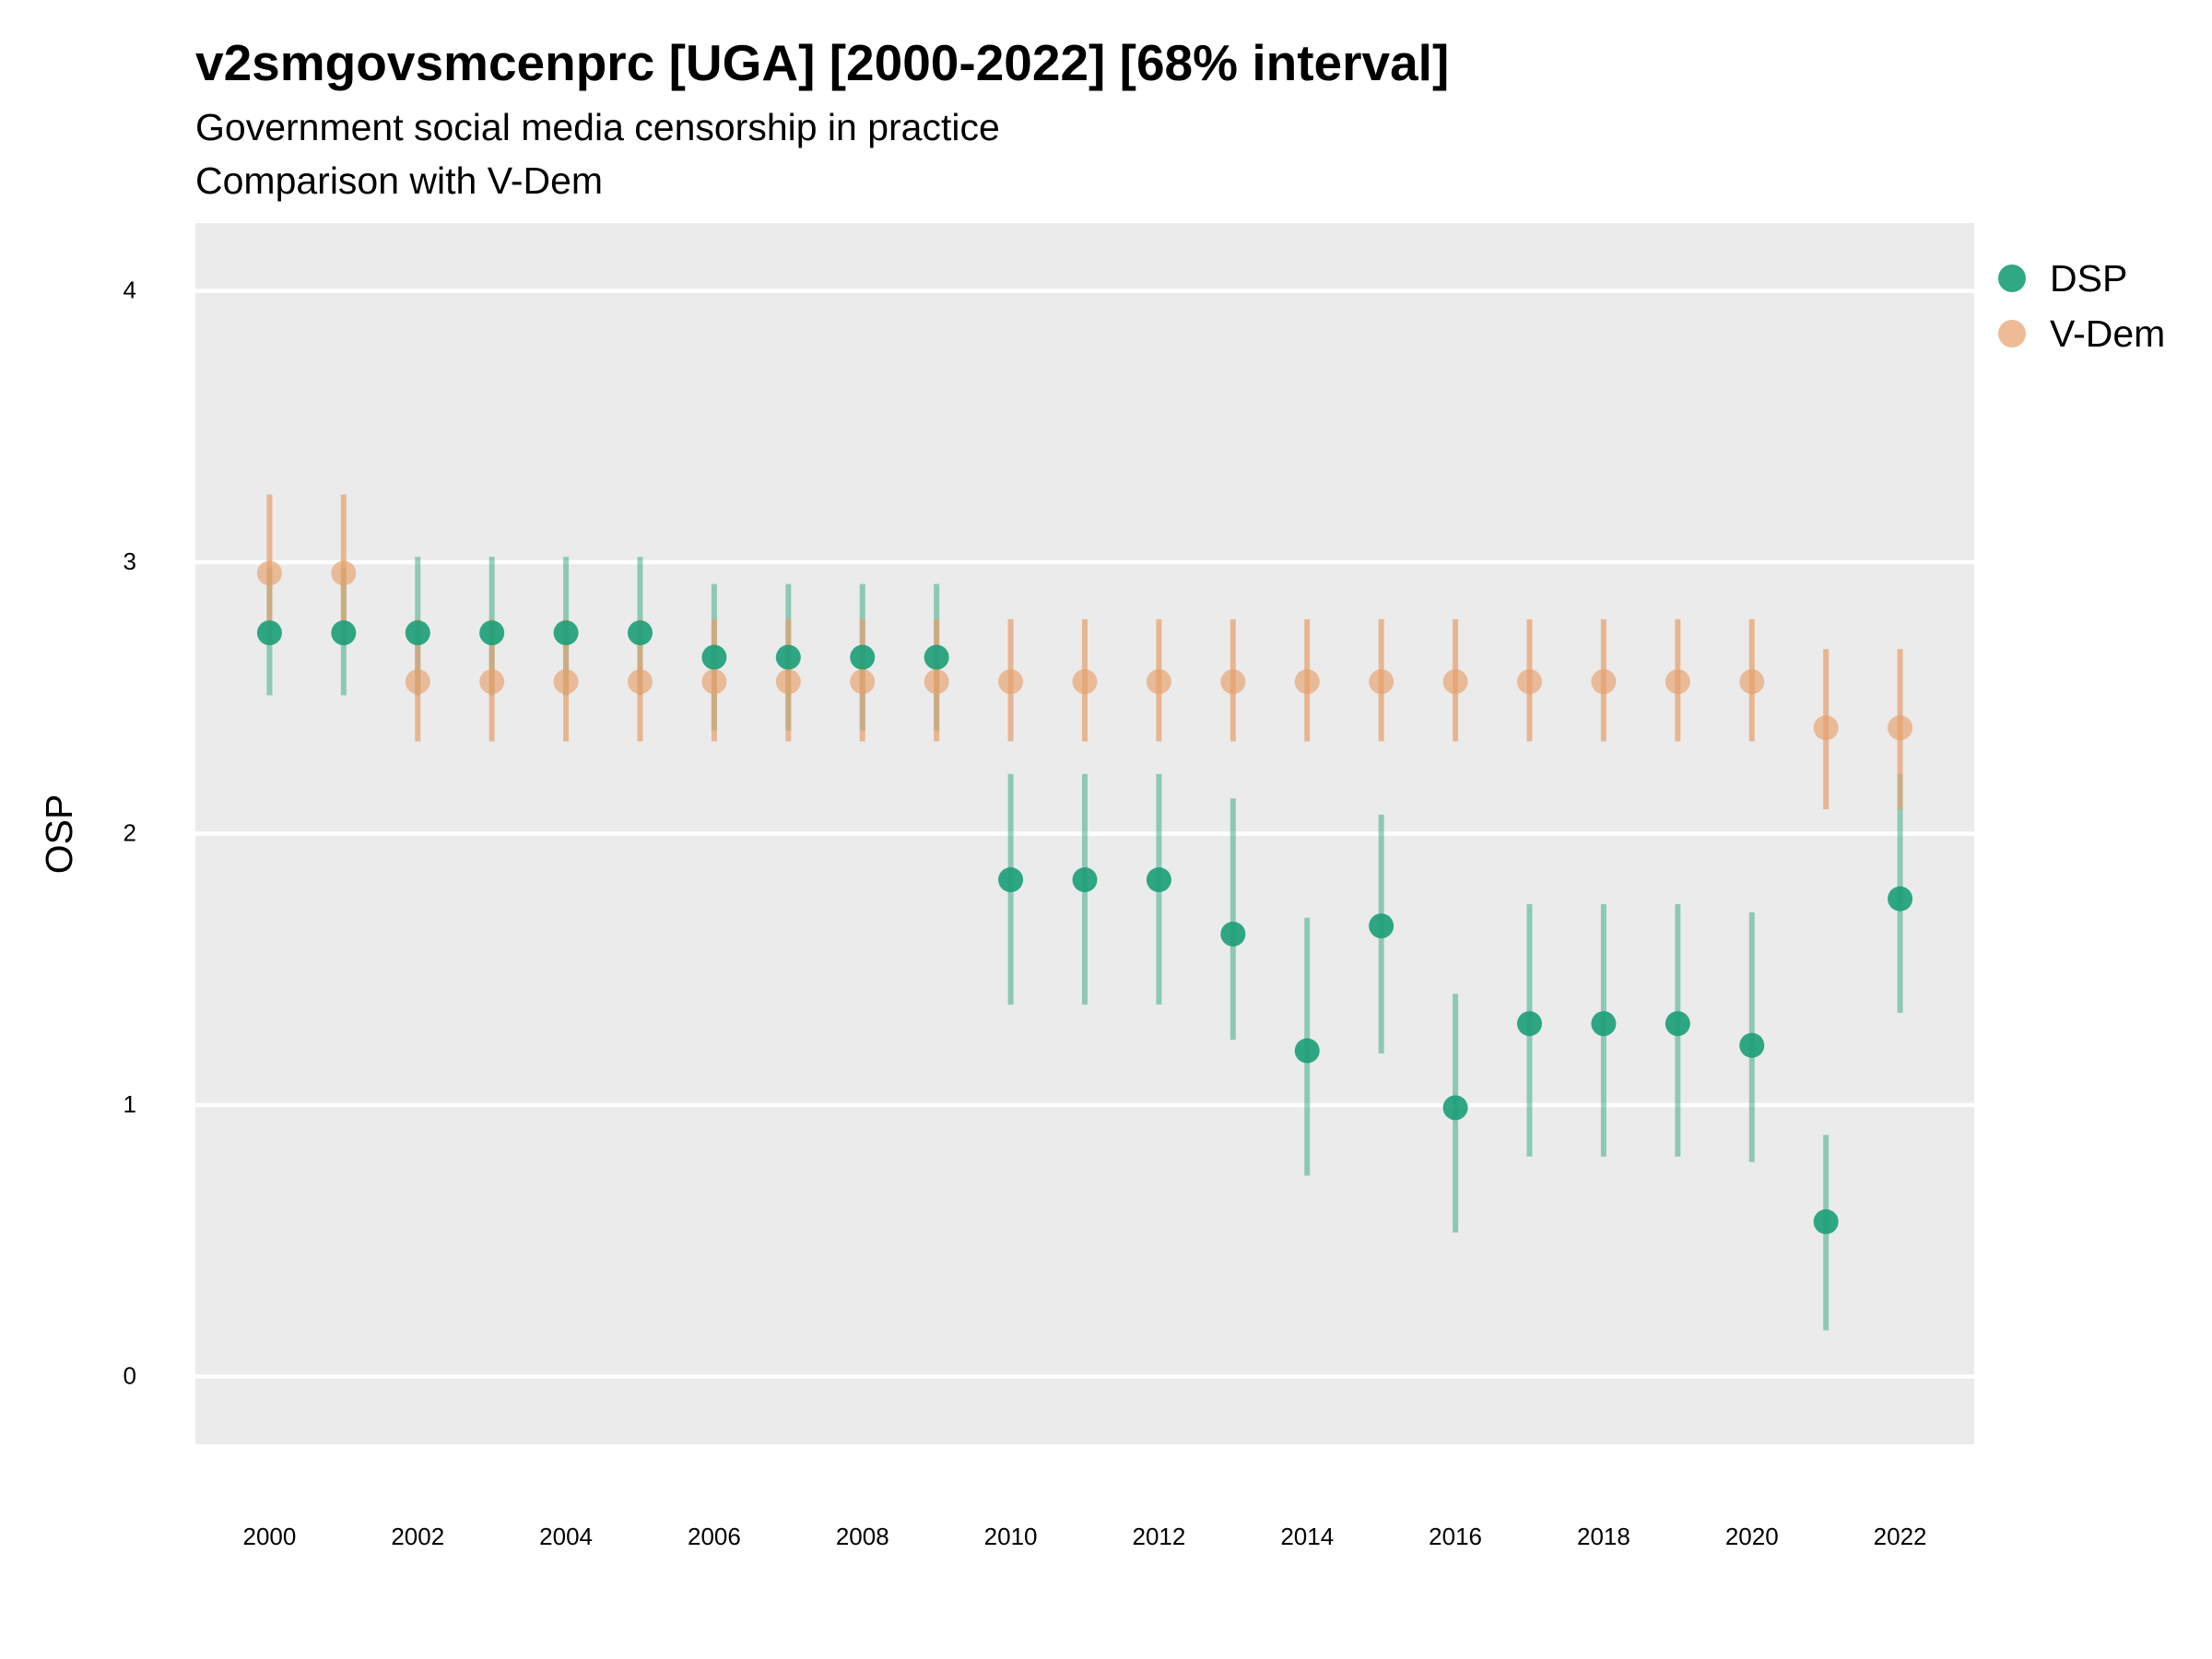  I want to click on dsp-point-2019, so click(1677, 1024).